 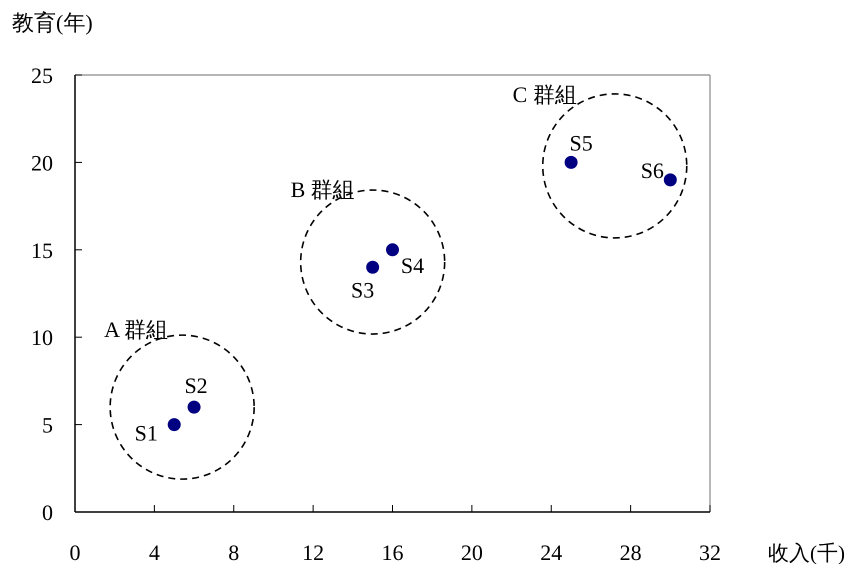 What do you see at coordinates (544, 94) in the screenshot?
I see `annotation: C 群組` at bounding box center [544, 94].